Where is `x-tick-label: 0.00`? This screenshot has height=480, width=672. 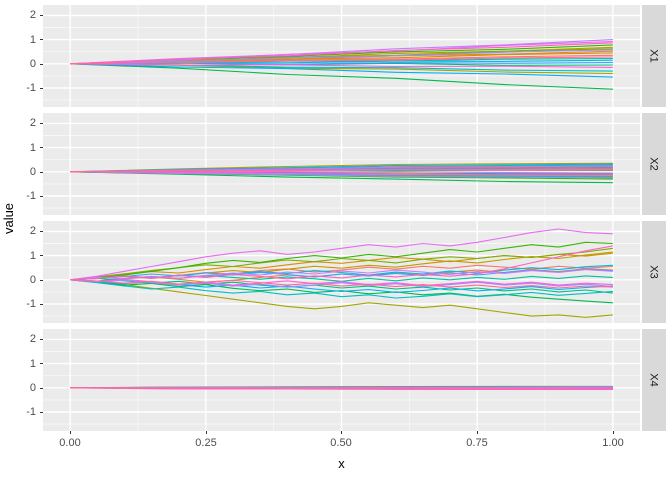
x-tick-label: 0.00 is located at coordinates (70, 443).